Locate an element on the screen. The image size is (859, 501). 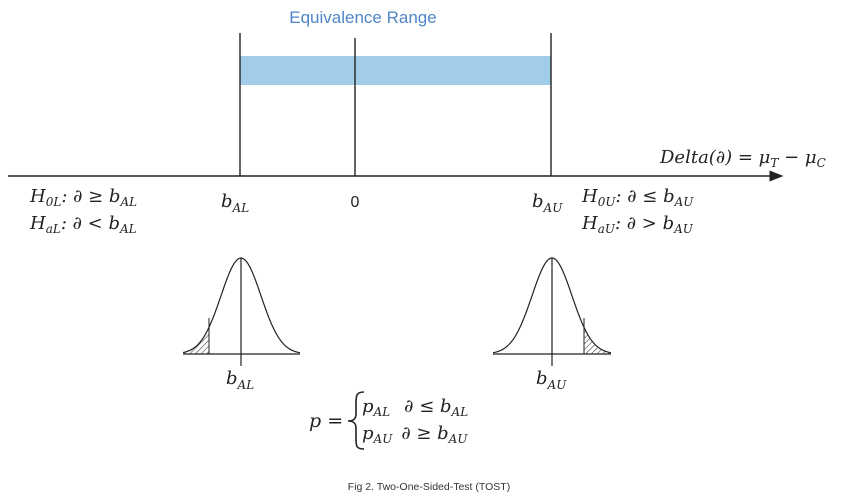
equivalence-band is located at coordinates (395, 70).